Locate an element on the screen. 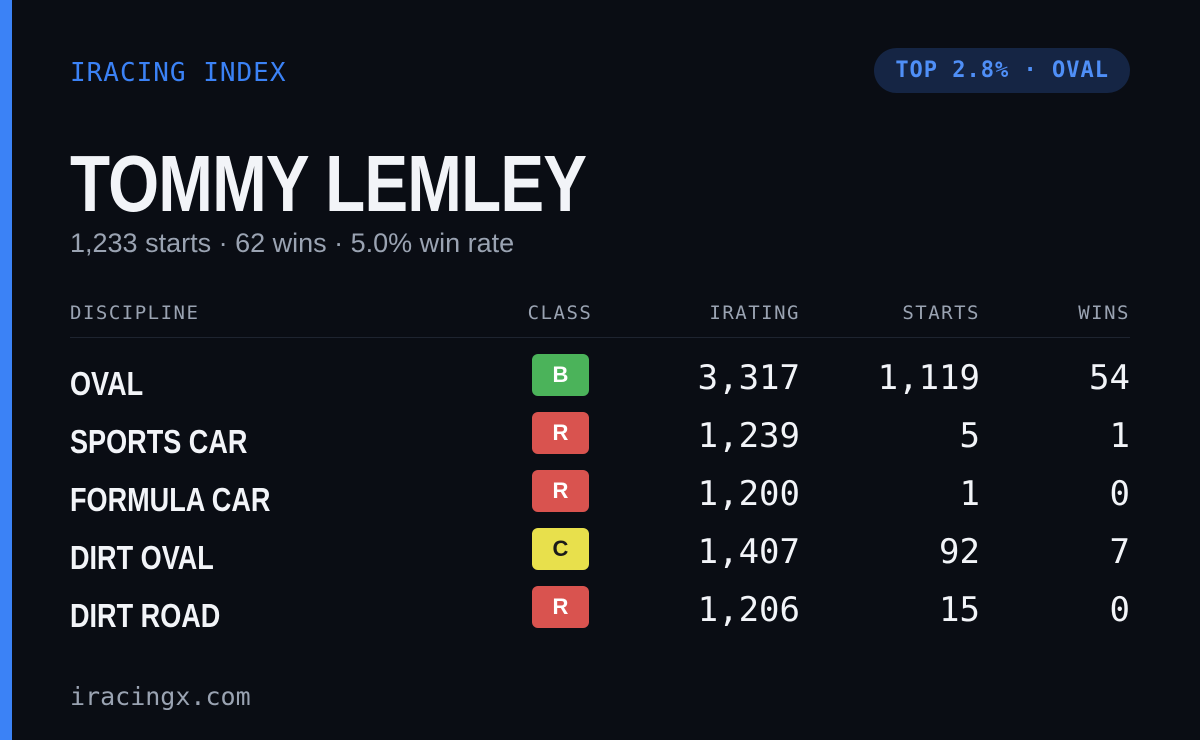  column-header: DISCIPLINE is located at coordinates (135, 313).